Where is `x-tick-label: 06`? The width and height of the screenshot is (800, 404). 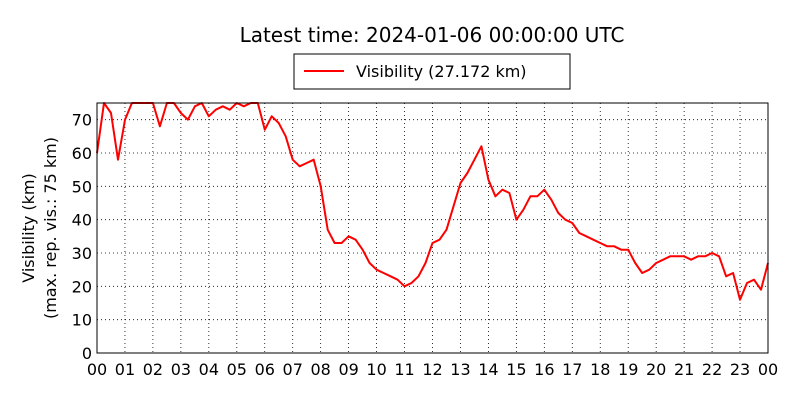
x-tick-label: 06 is located at coordinates (265, 369).